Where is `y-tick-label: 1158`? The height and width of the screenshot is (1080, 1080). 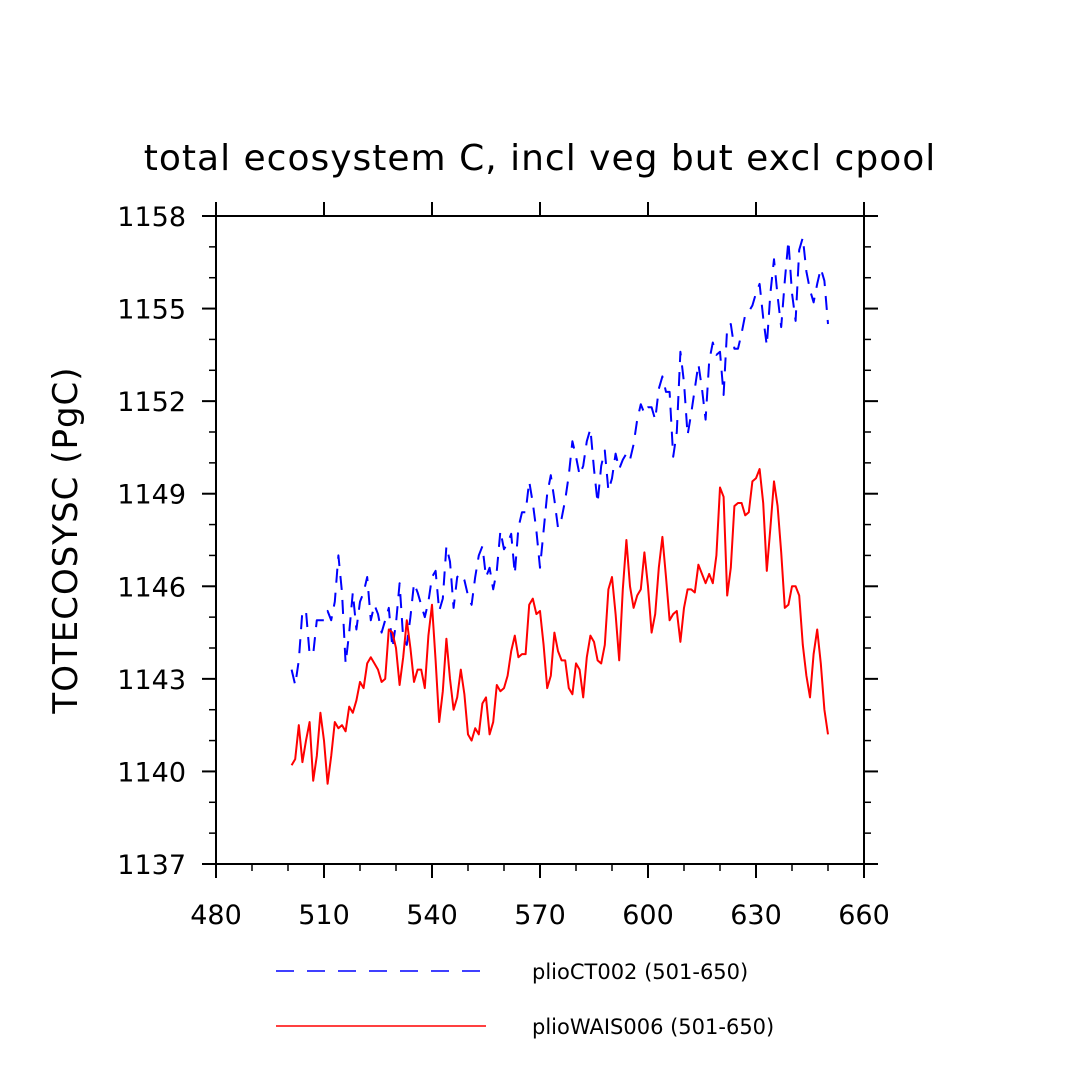 y-tick-label: 1158 is located at coordinates (151, 217).